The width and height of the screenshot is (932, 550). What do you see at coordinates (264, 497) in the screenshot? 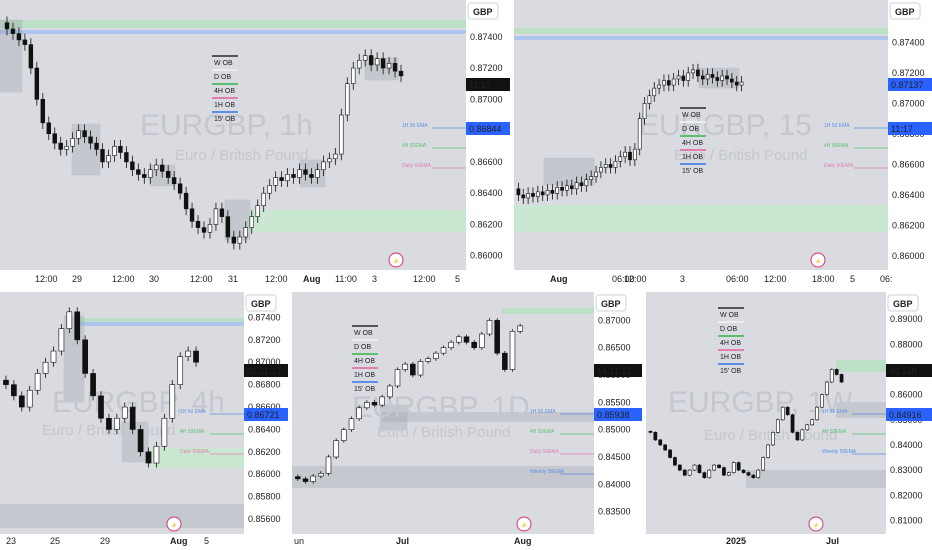
I see `y-tick-label: 0.85800` at bounding box center [264, 497].